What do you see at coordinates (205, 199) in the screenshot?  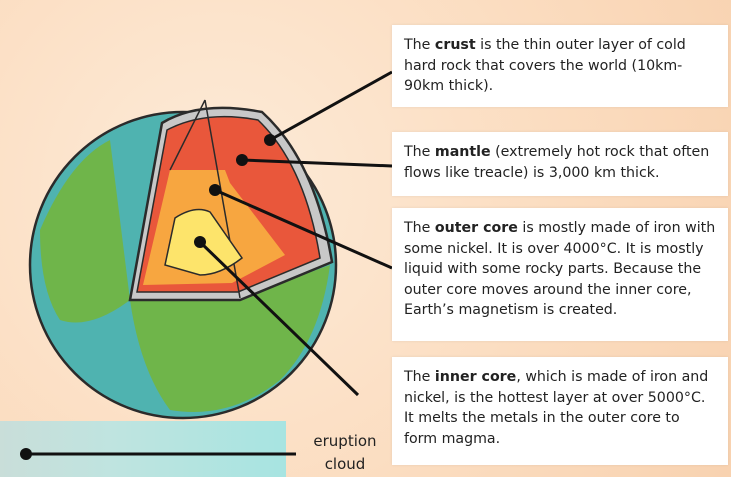 I see `cut-edge` at bounding box center [205, 199].